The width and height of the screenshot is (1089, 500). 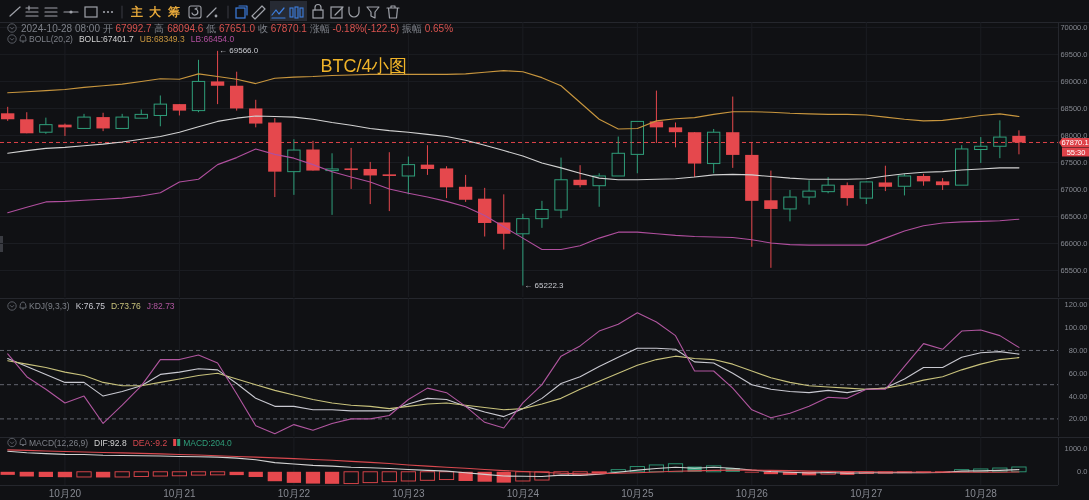 I want to click on x-tick-label: 10月24, so click(x=523, y=493).